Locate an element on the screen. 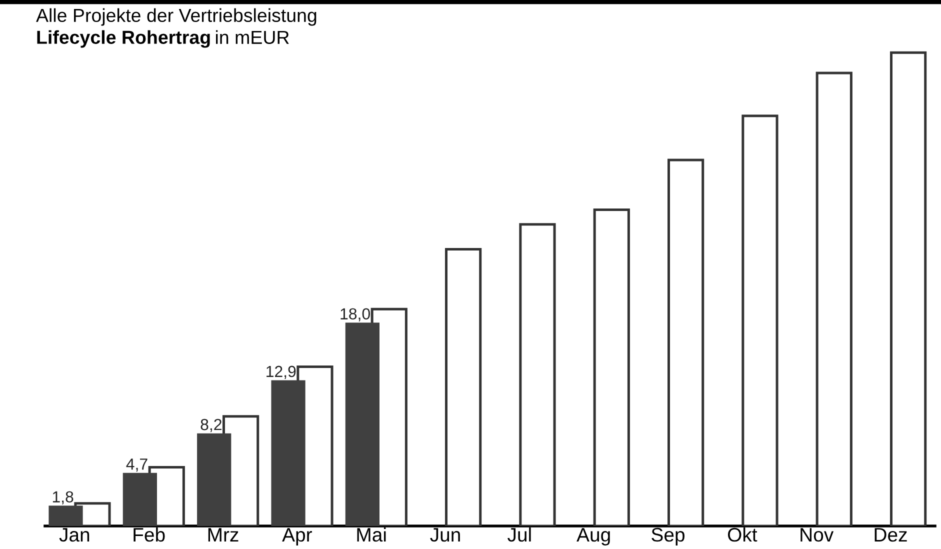 The height and width of the screenshot is (549, 941). x-tick-label: Mai is located at coordinates (371, 534).